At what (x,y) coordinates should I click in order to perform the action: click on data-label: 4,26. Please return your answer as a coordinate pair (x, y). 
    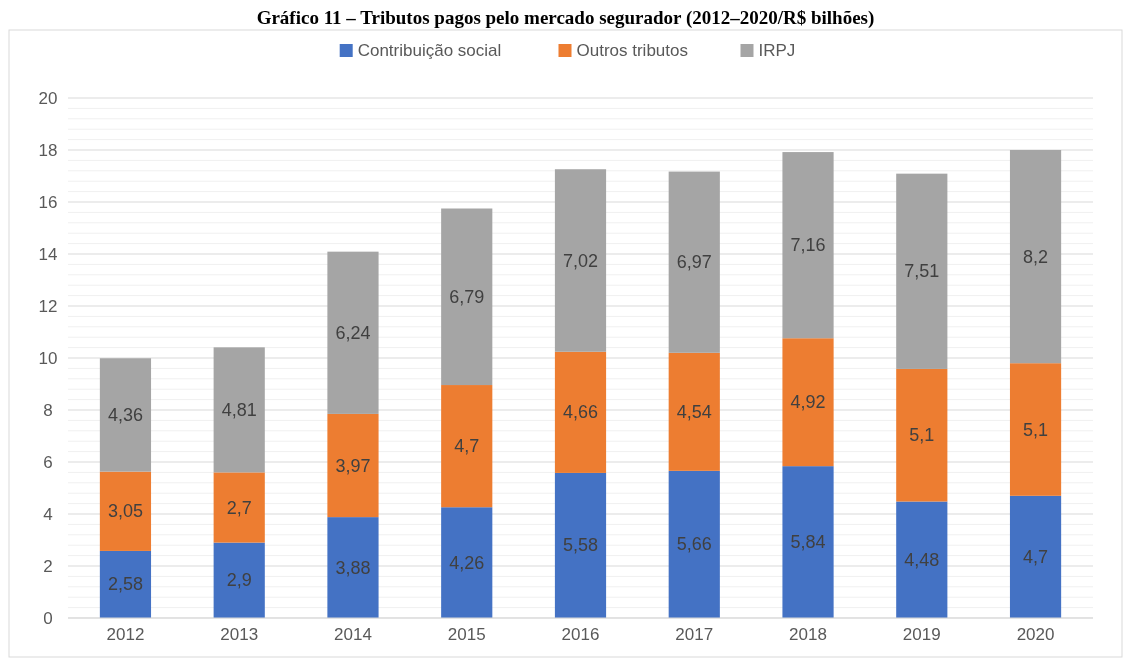
    Looking at the image, I should click on (467, 562).